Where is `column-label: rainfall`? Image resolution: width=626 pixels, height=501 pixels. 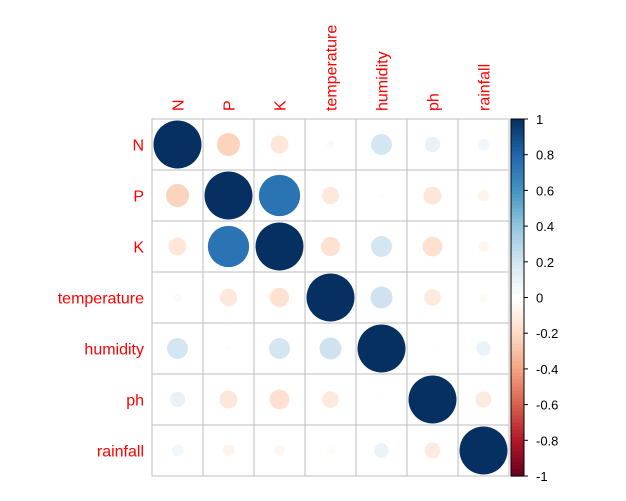 column-label: rainfall is located at coordinates (485, 87).